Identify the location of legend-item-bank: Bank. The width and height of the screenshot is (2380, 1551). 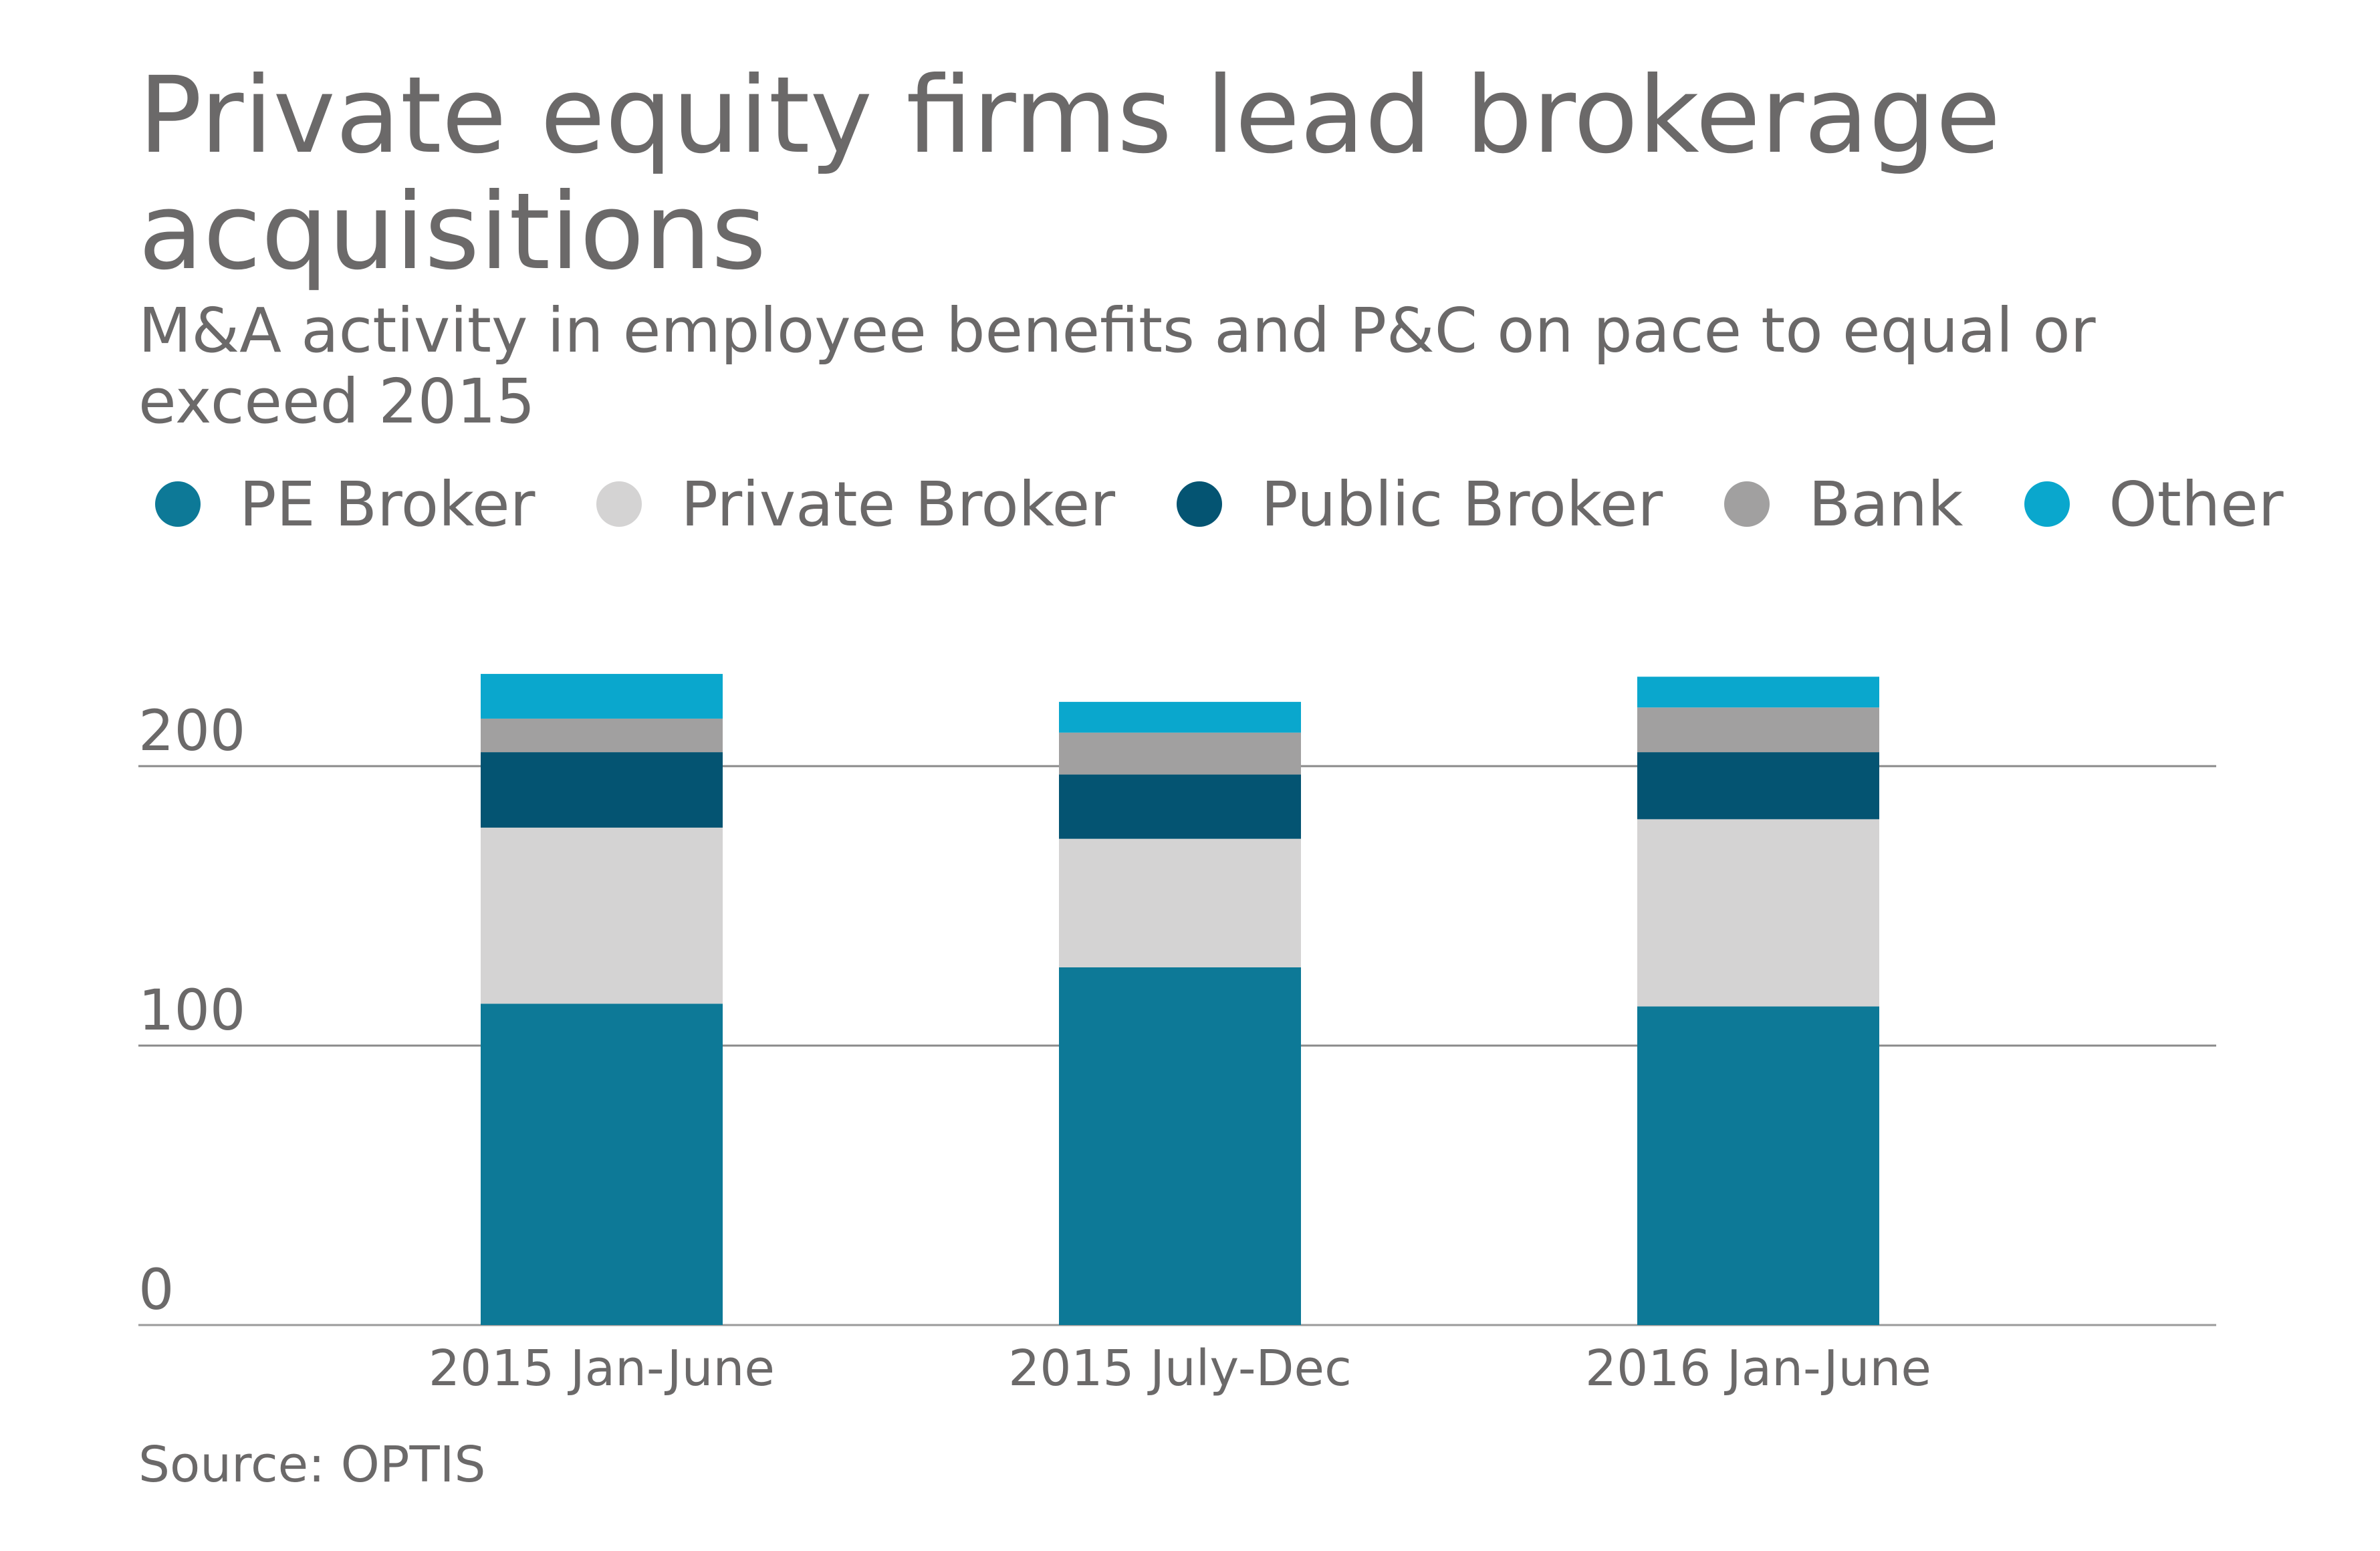
(1843, 505).